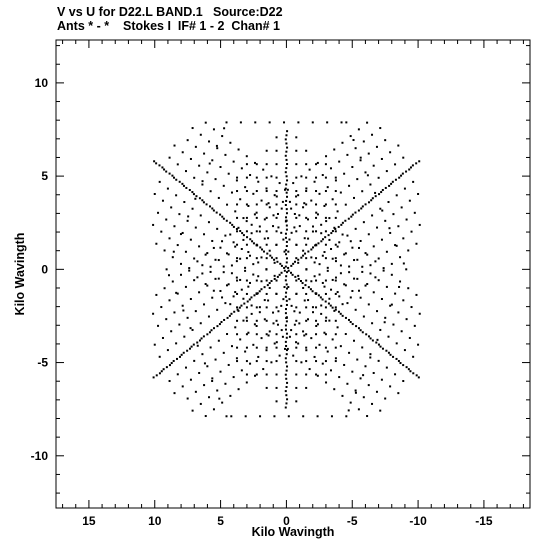 Image resolution: width=540 pixels, height=547 pixels. Describe the element at coordinates (293, 532) in the screenshot. I see `x-axis-label: Kilo Wavingth` at that location.